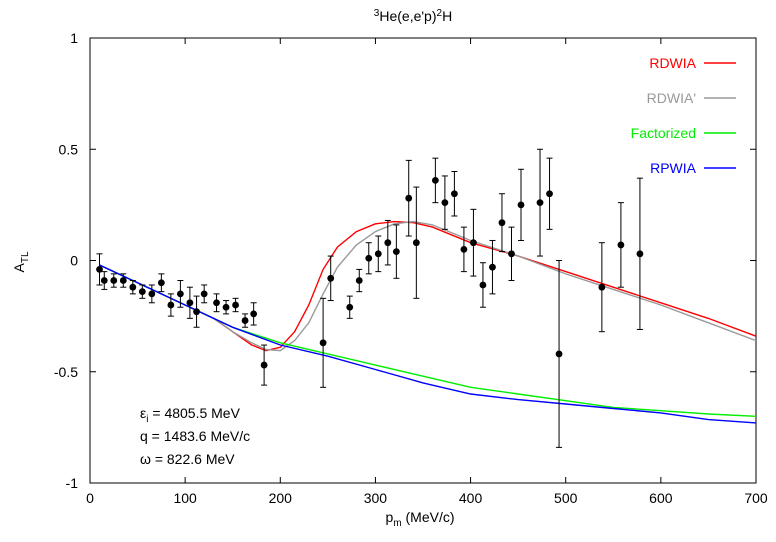 This screenshot has height=542, width=776. I want to click on x-tick-label: 400, so click(471, 498).